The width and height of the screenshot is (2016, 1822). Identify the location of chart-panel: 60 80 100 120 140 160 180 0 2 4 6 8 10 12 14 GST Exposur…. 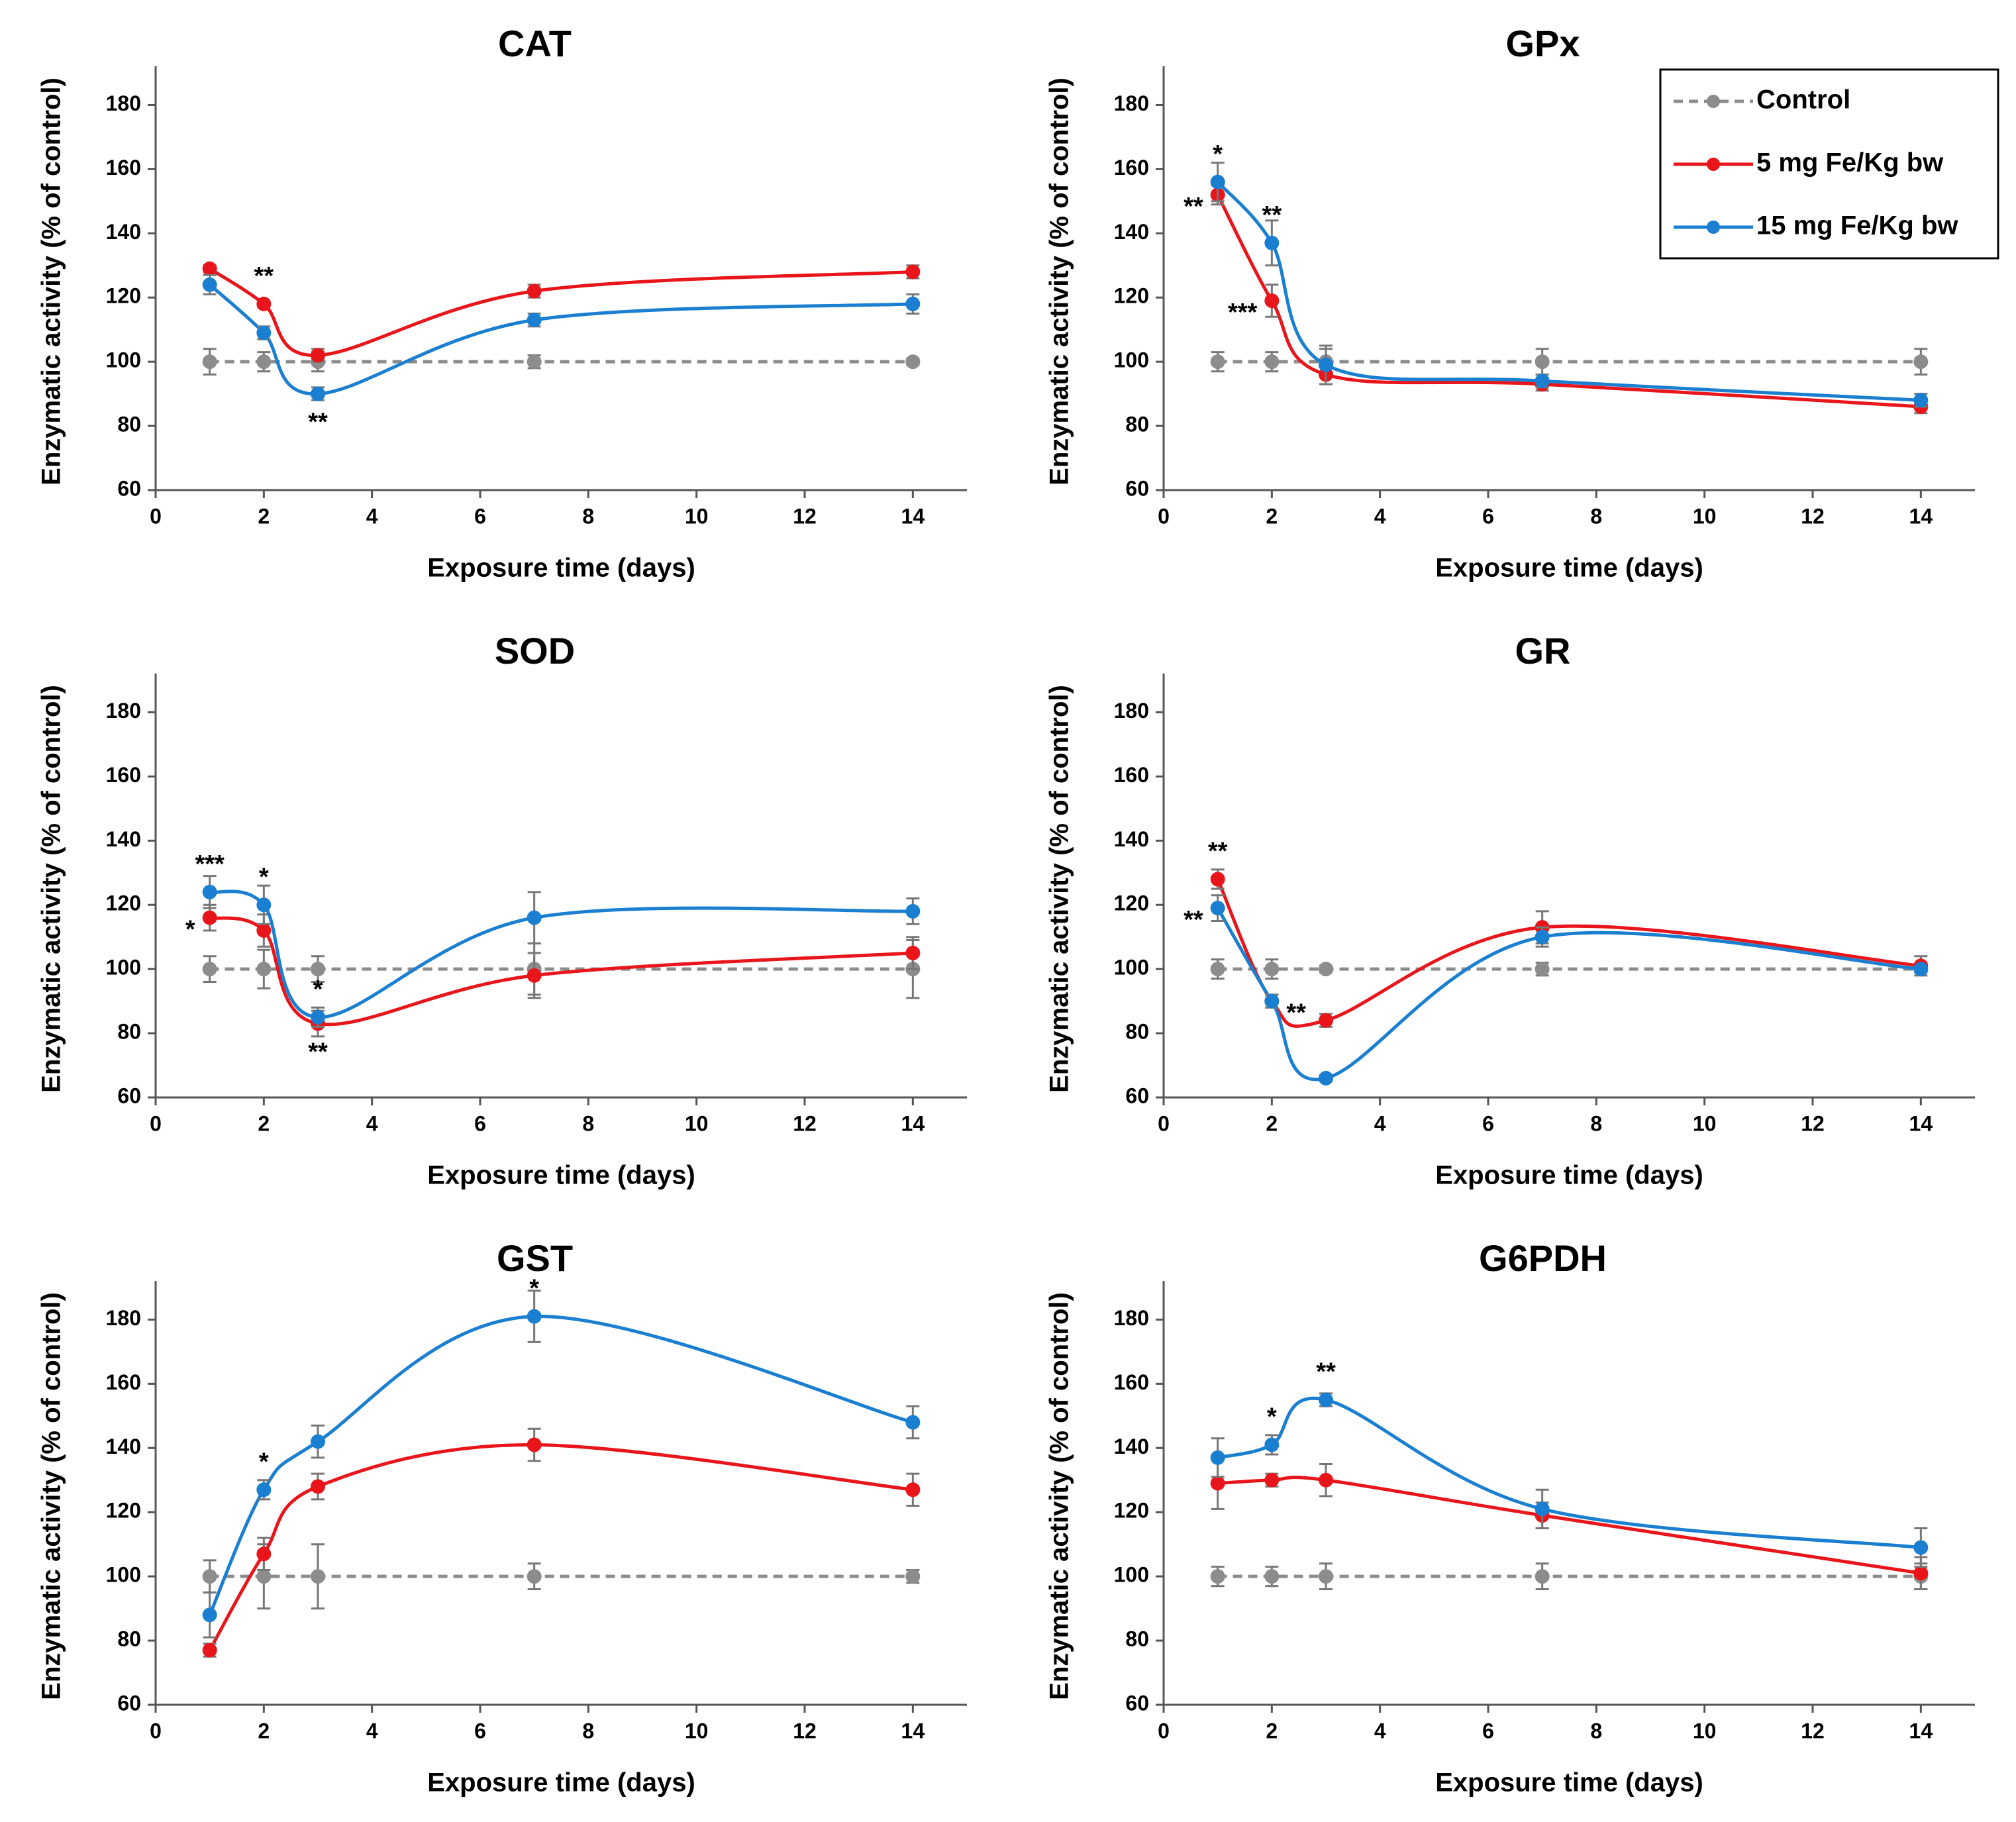
(502, 1517).